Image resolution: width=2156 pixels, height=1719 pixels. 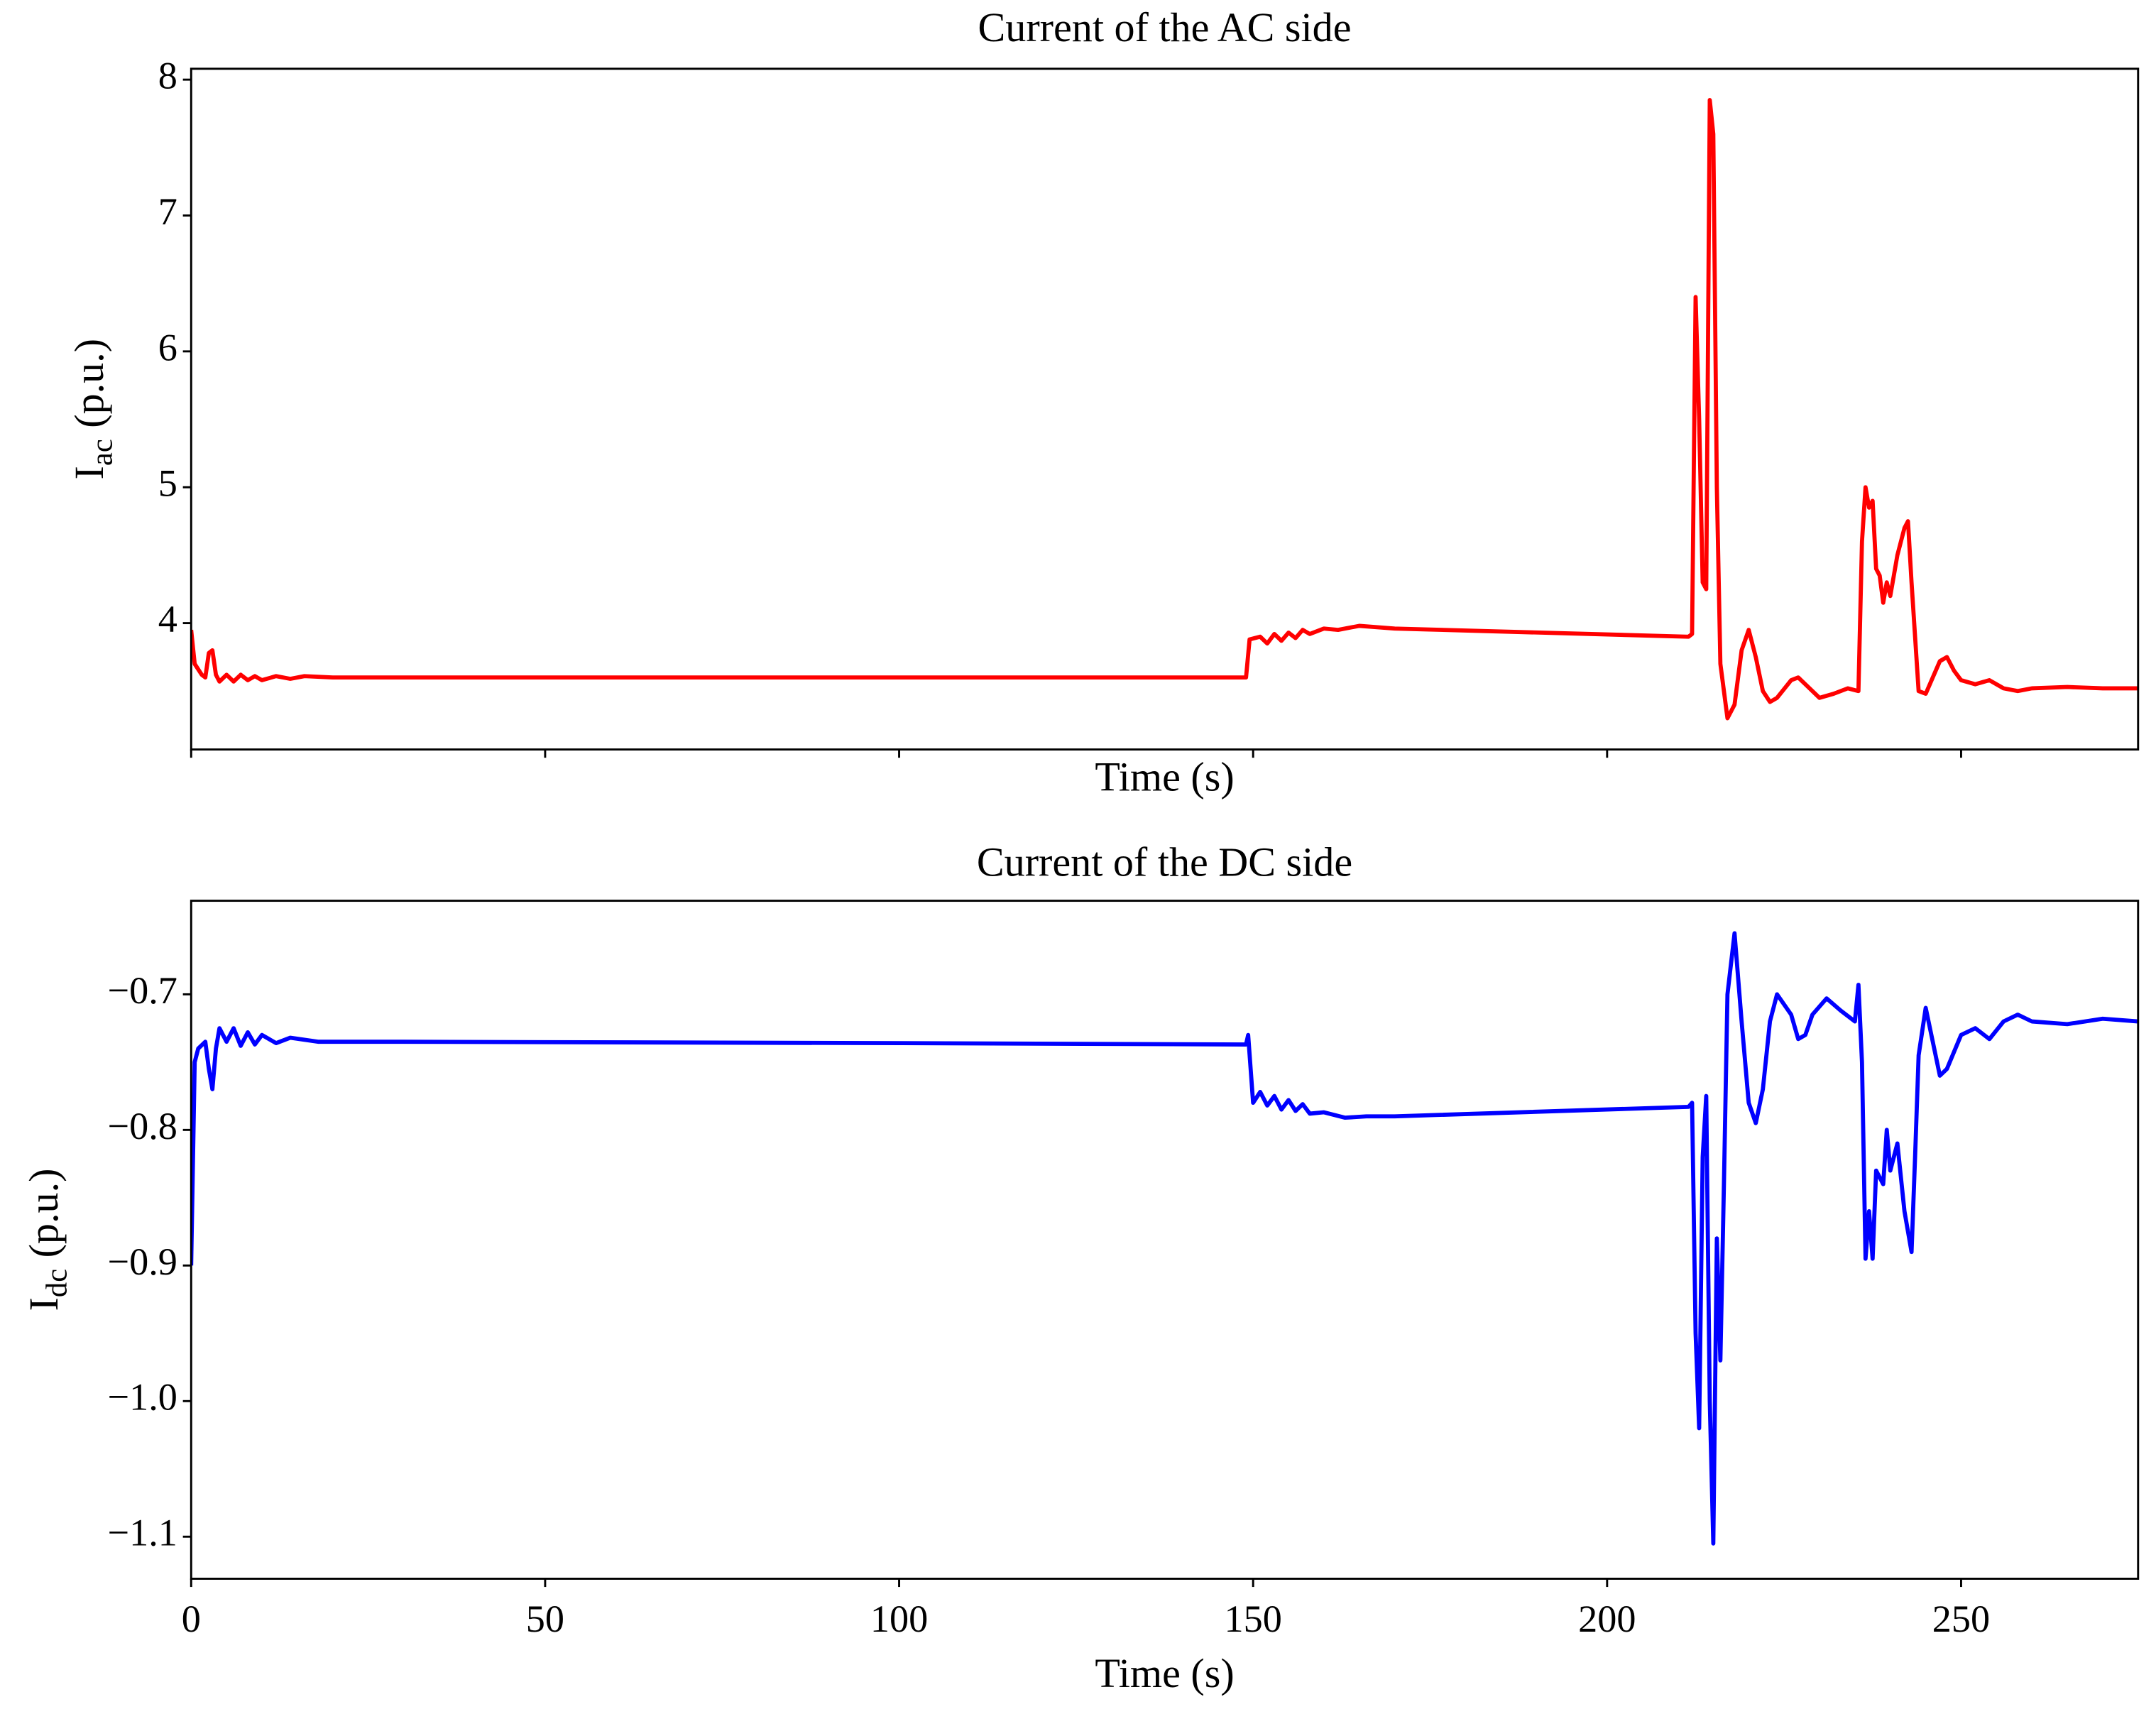 What do you see at coordinates (142, 1533) in the screenshot?
I see `y-tick-label: −1.1` at bounding box center [142, 1533].